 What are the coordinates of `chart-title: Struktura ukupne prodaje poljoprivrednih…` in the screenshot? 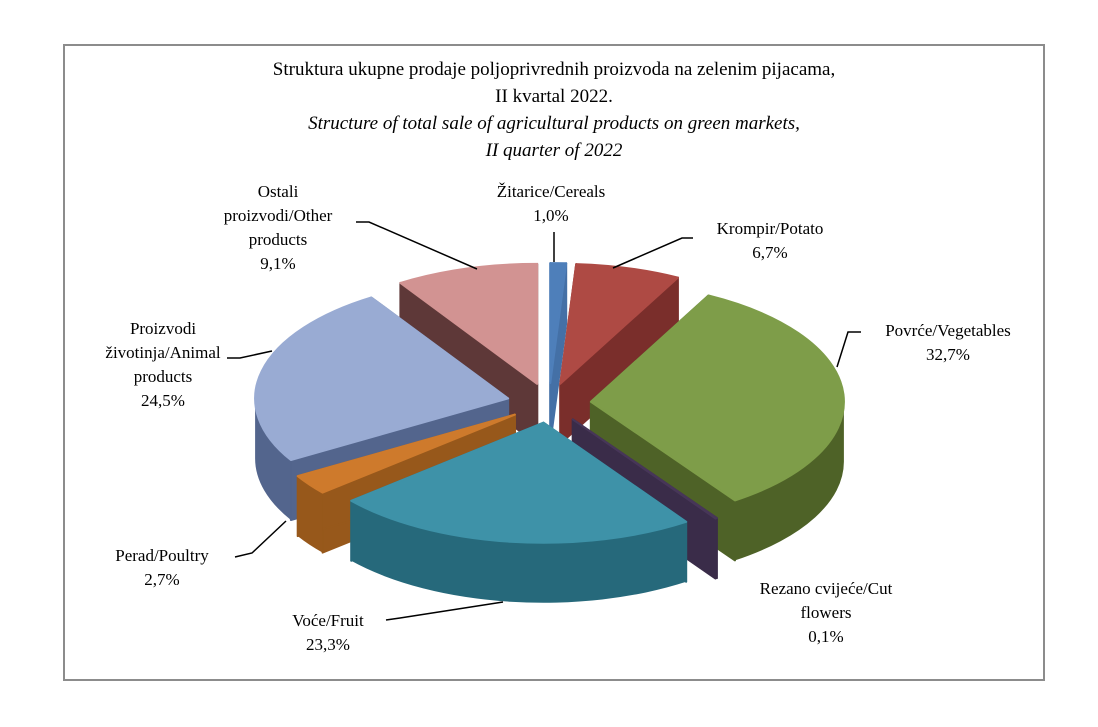 It's located at (554, 110).